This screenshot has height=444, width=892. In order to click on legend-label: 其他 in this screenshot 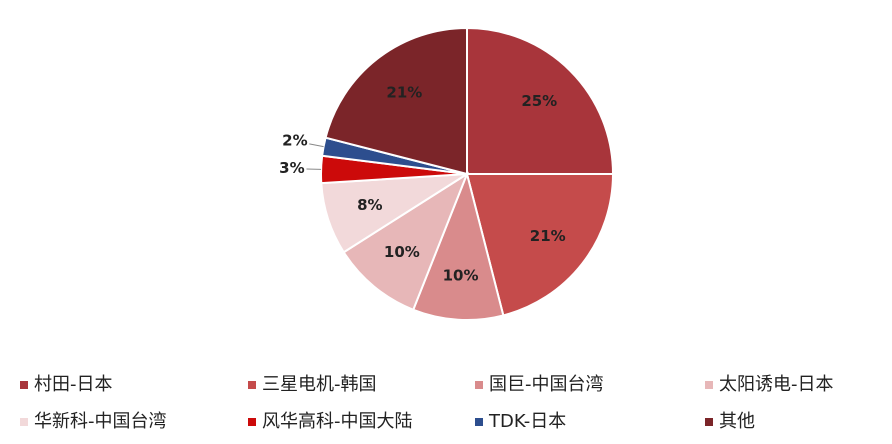, I will do `click(737, 421)`.